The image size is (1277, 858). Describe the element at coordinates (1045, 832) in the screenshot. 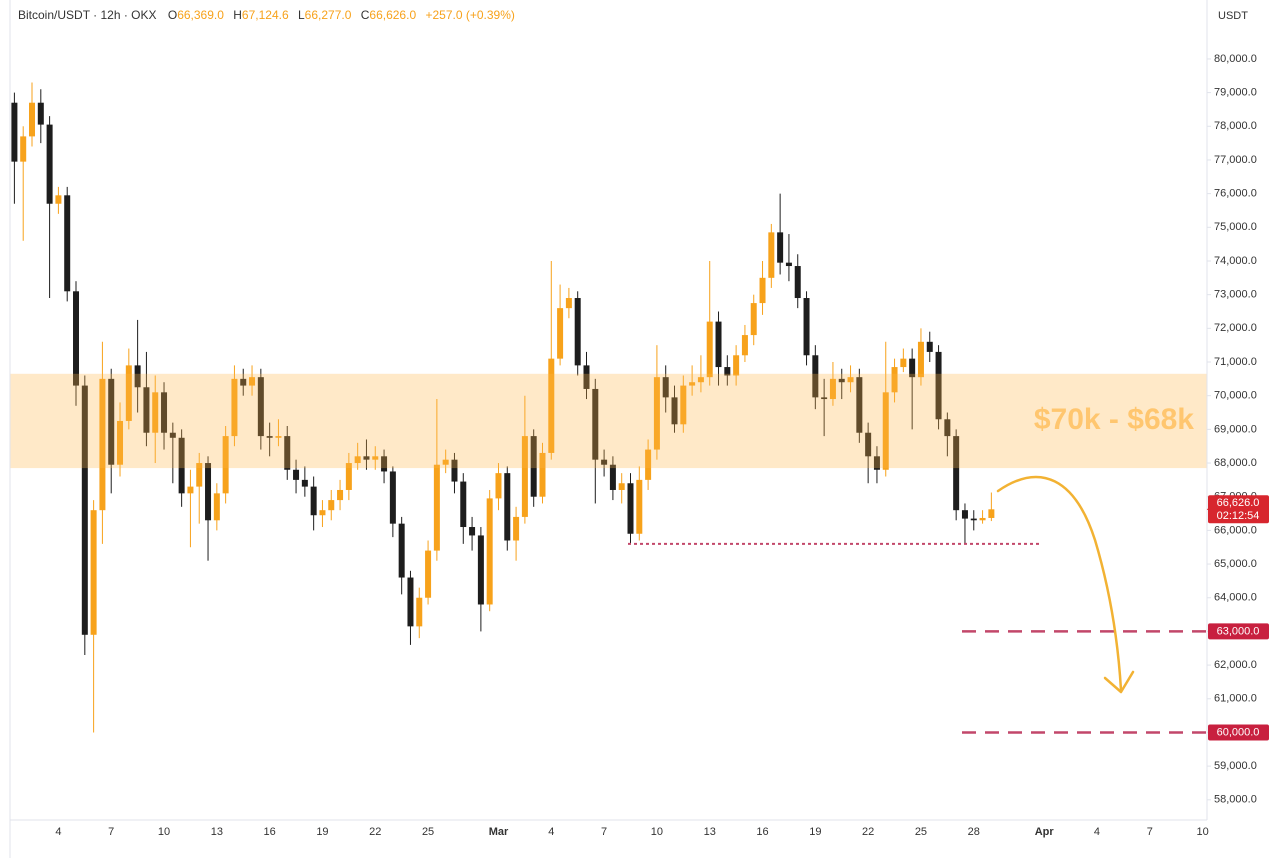

I see `x-tick-label: Apr` at that location.